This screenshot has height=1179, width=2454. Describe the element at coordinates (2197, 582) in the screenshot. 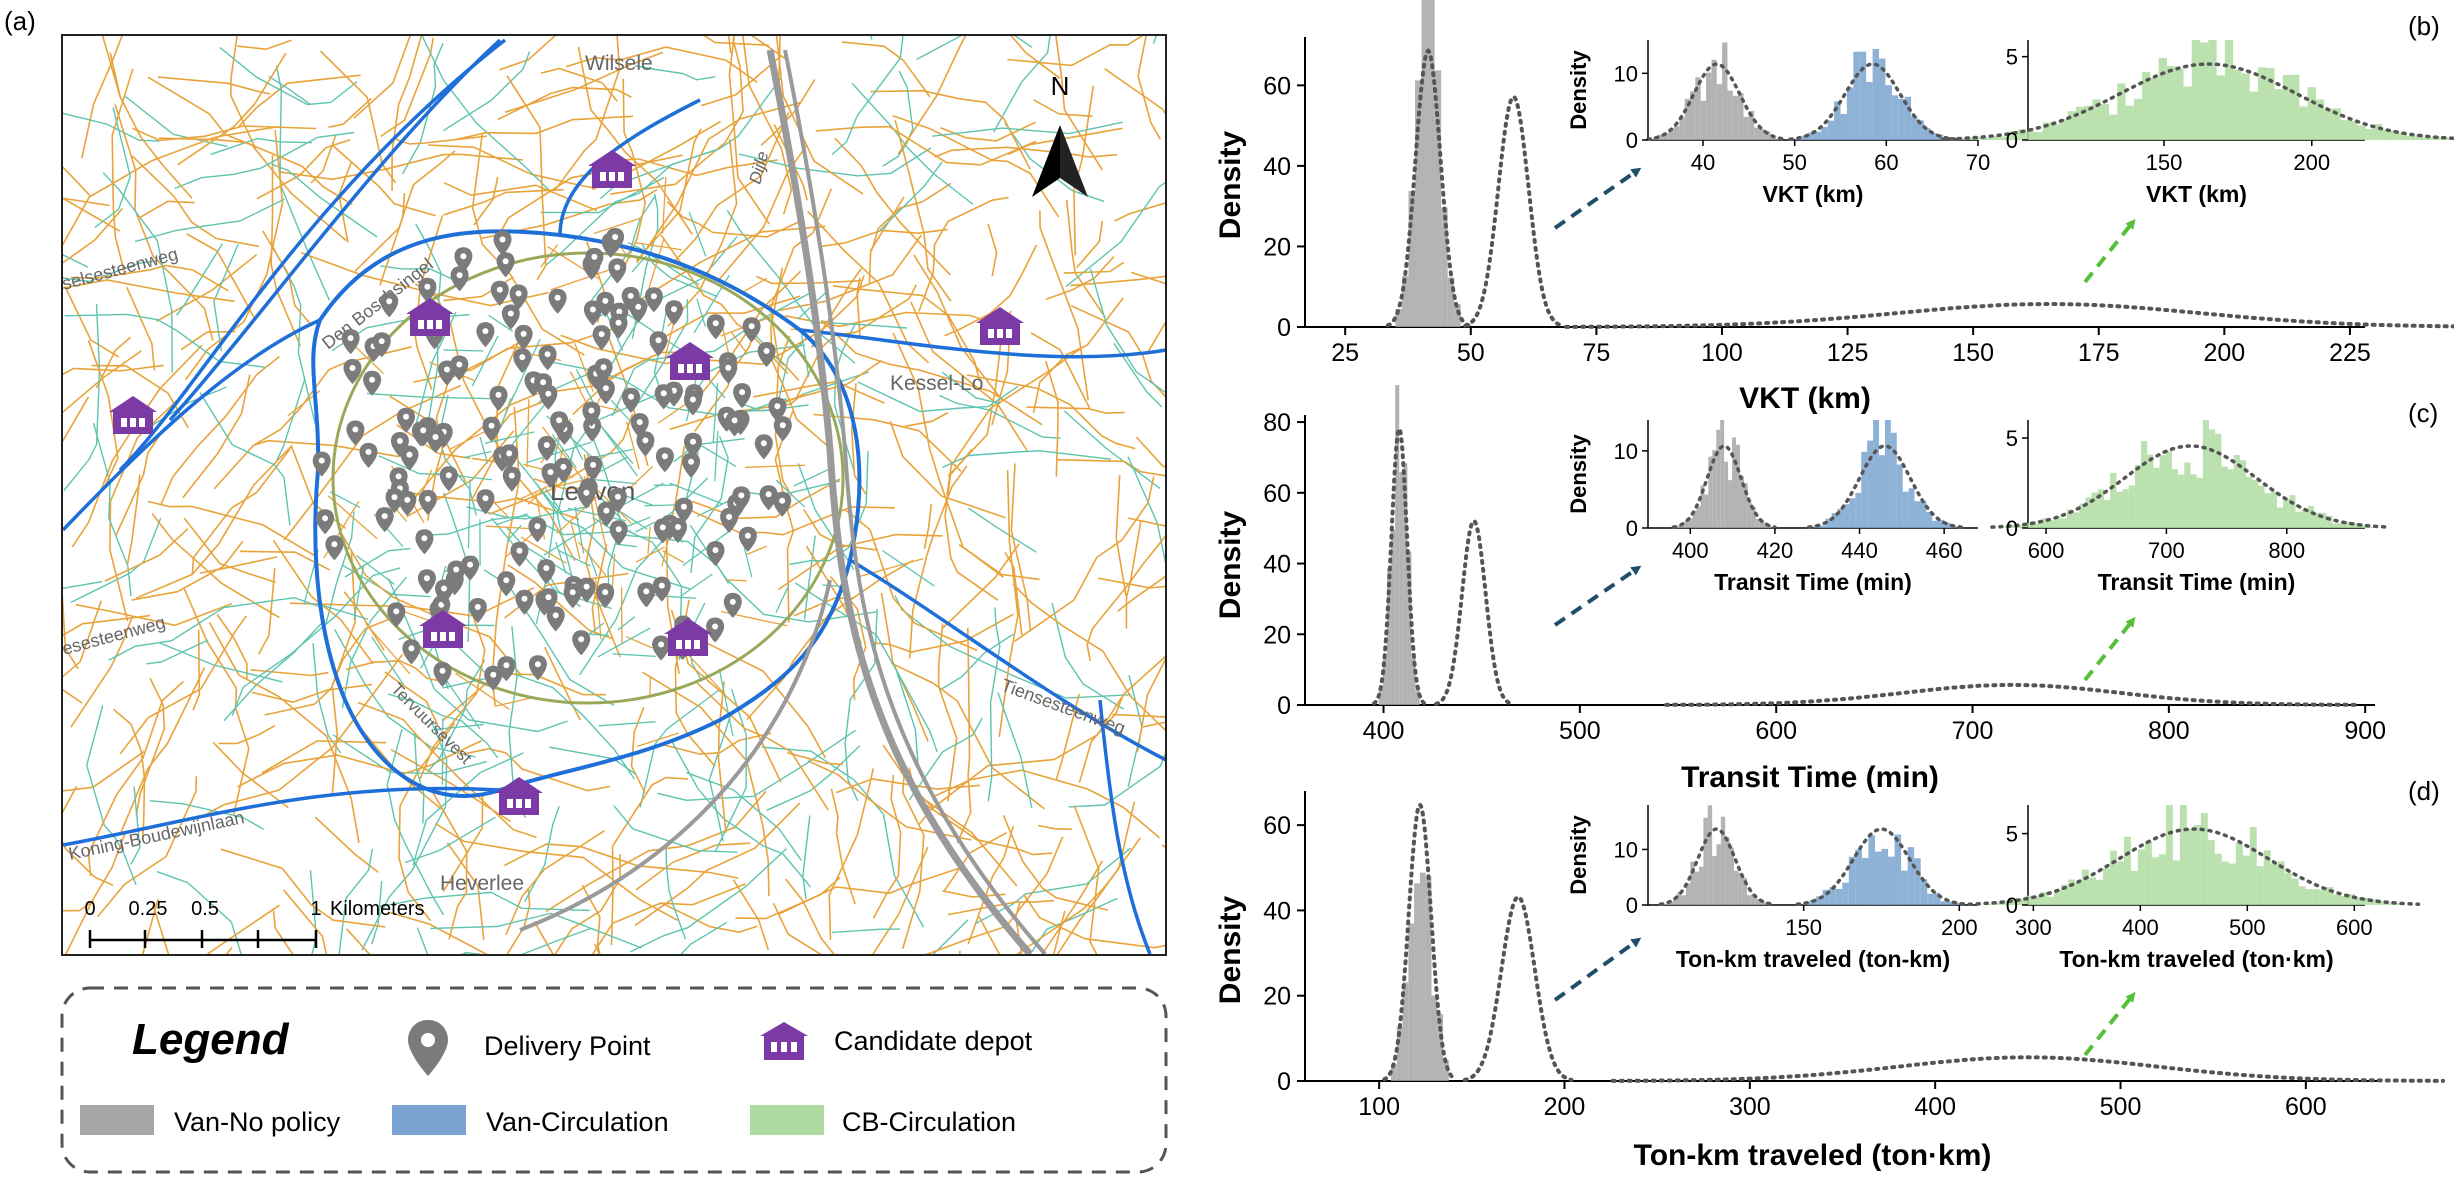

I see `inset-x-axis-label: Transit Time (min)` at that location.